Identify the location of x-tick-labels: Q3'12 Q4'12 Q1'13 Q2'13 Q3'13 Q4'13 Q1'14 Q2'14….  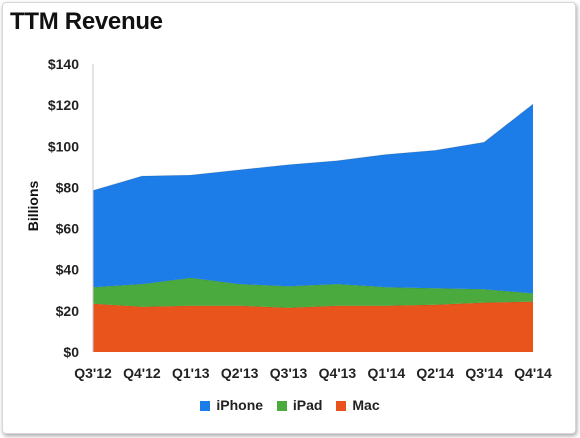
(313, 373).